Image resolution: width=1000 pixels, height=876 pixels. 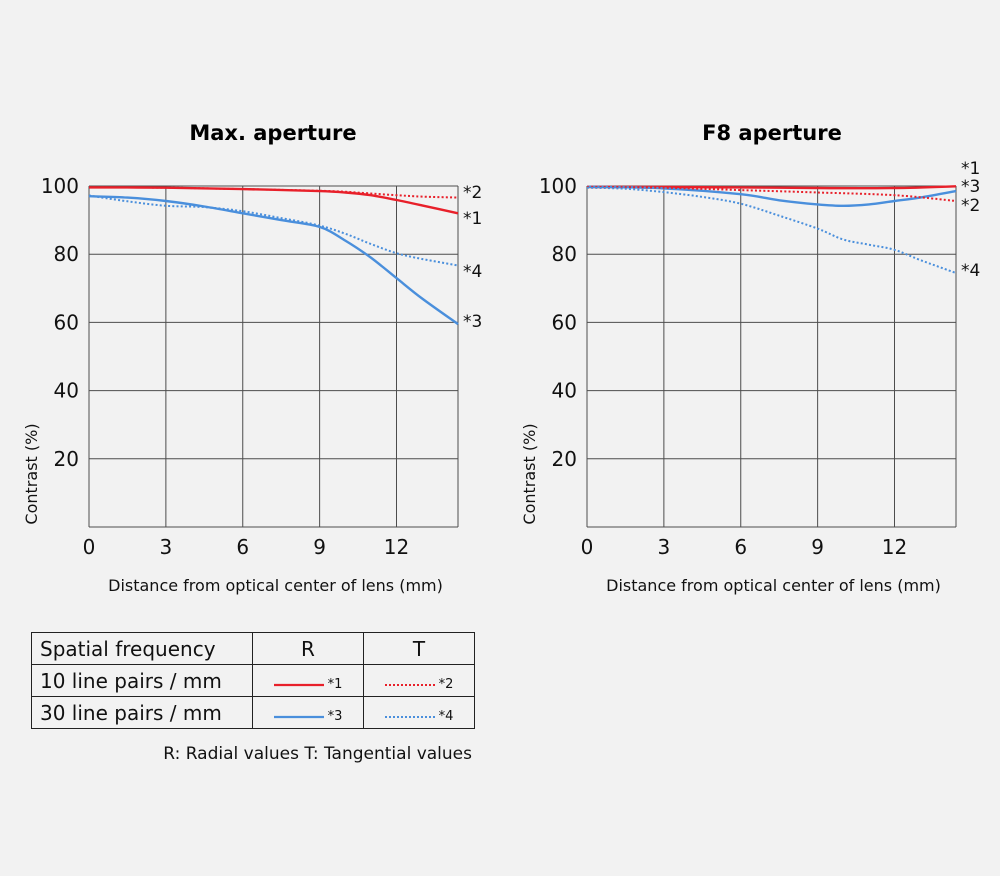 What do you see at coordinates (772, 133) in the screenshot?
I see `chart-title: F8 aperture` at bounding box center [772, 133].